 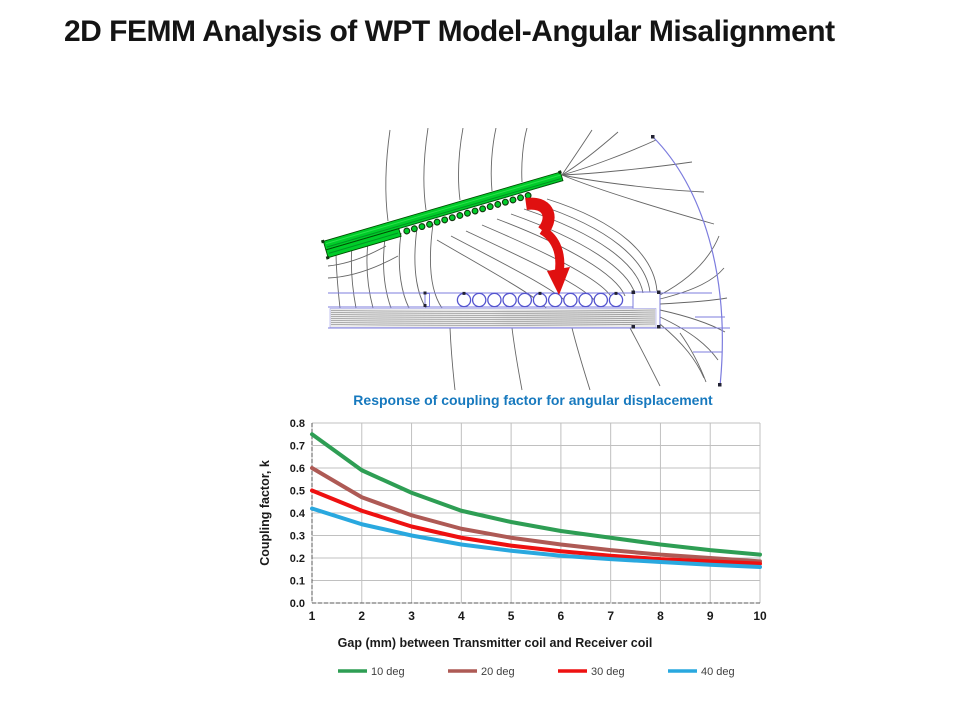 I want to click on x-tick-label: 7, so click(x=610, y=616).